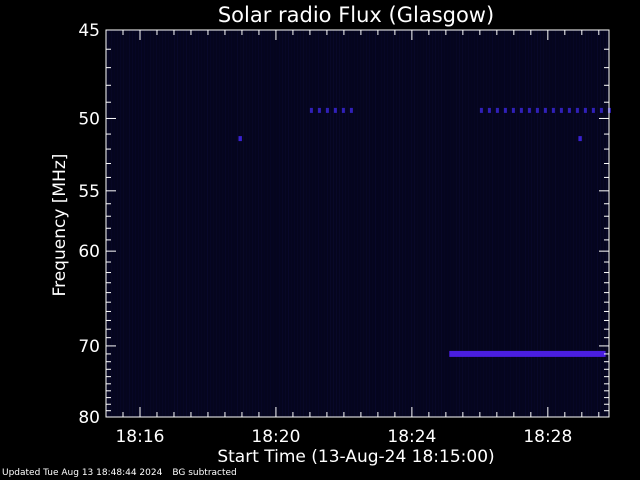  I want to click on bg-note: BG subtracted, so click(204, 473).